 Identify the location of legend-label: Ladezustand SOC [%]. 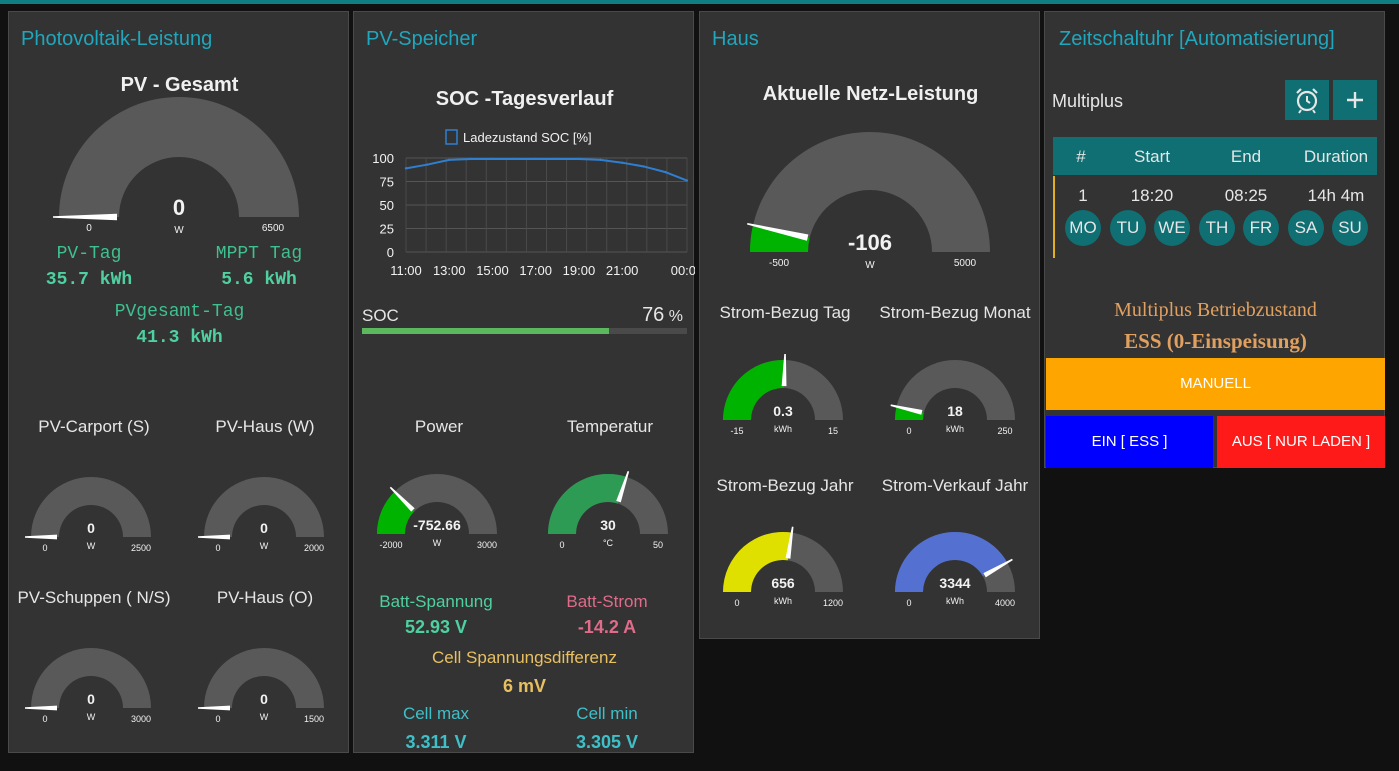
(527, 137).